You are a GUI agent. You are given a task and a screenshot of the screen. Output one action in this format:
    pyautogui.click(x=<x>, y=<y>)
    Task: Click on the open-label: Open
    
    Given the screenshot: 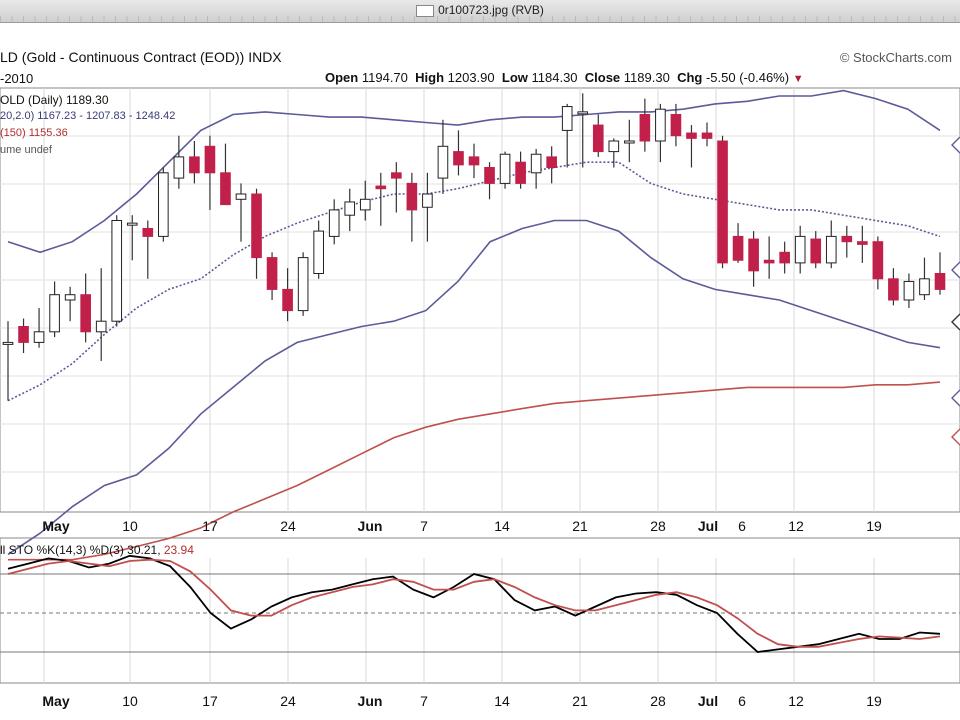 What is the action you would take?
    pyautogui.click(x=342, y=77)
    